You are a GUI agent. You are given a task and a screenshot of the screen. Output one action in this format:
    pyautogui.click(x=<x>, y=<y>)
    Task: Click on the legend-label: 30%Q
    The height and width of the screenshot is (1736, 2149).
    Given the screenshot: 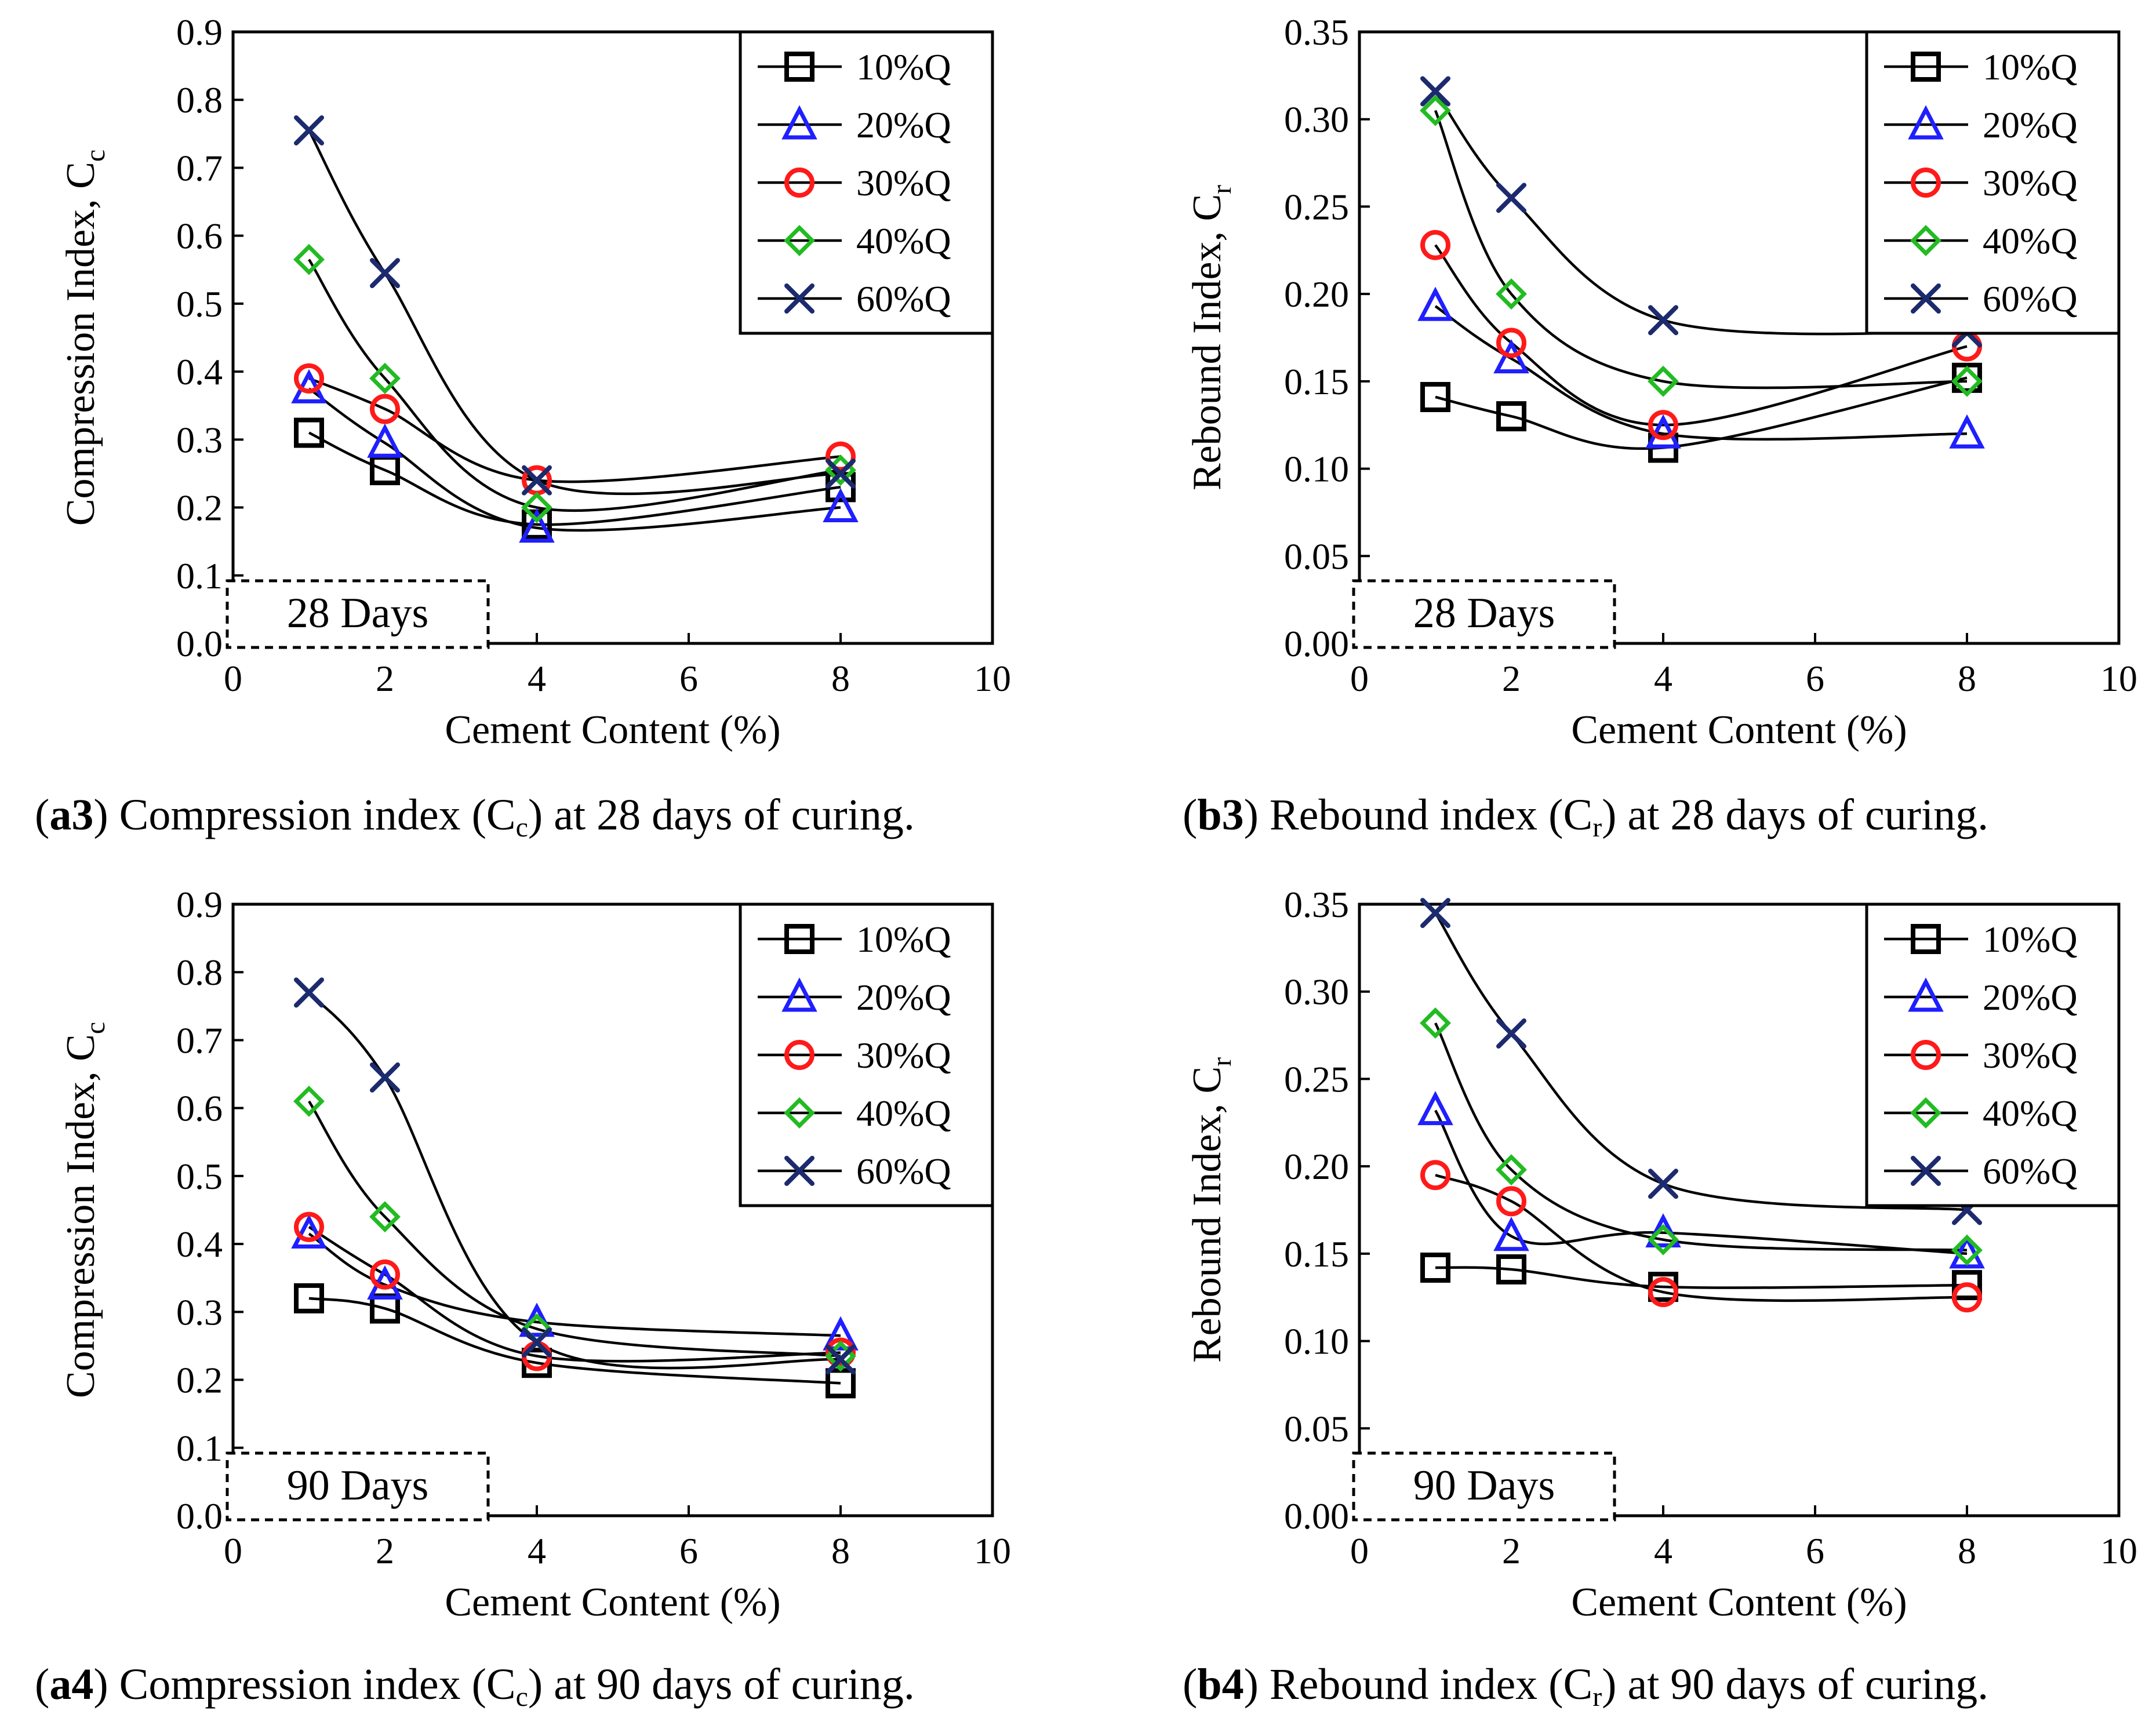 What is the action you would take?
    pyautogui.click(x=2031, y=182)
    